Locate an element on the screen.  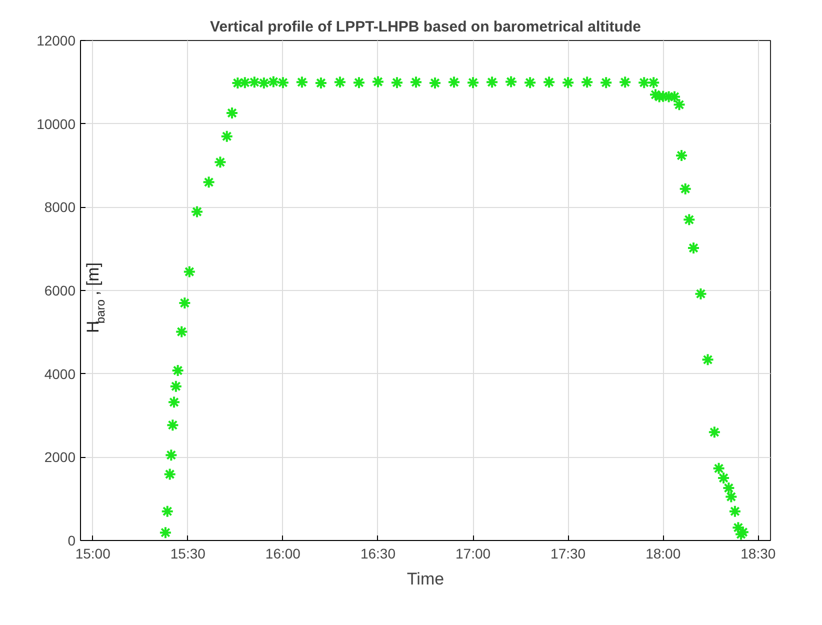
x-axis-title: Time is located at coordinates (425, 579).